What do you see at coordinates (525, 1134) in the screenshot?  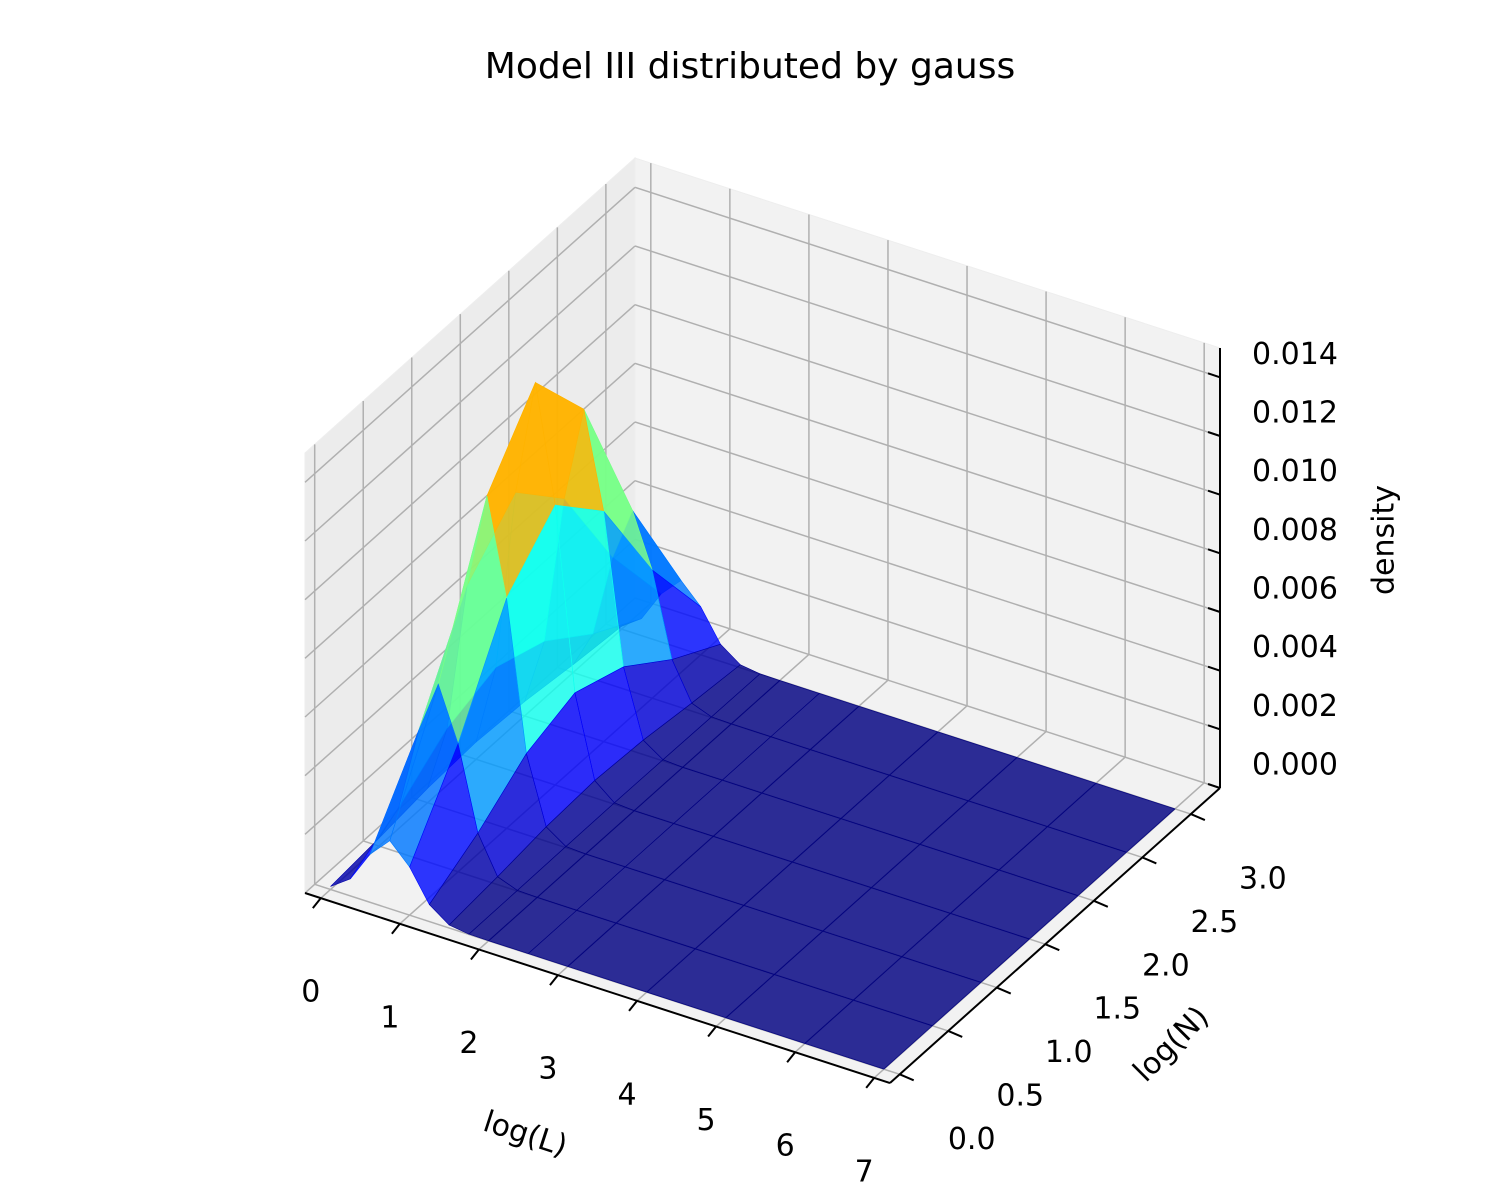 I see `x-axis-label: log(L)` at bounding box center [525, 1134].